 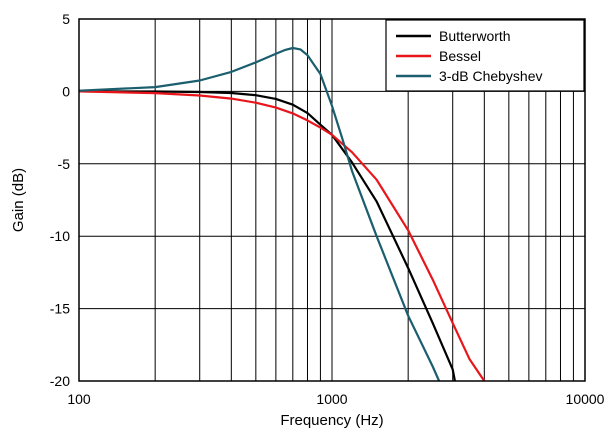 I want to click on y-tick-label: -15, so click(x=60, y=309).